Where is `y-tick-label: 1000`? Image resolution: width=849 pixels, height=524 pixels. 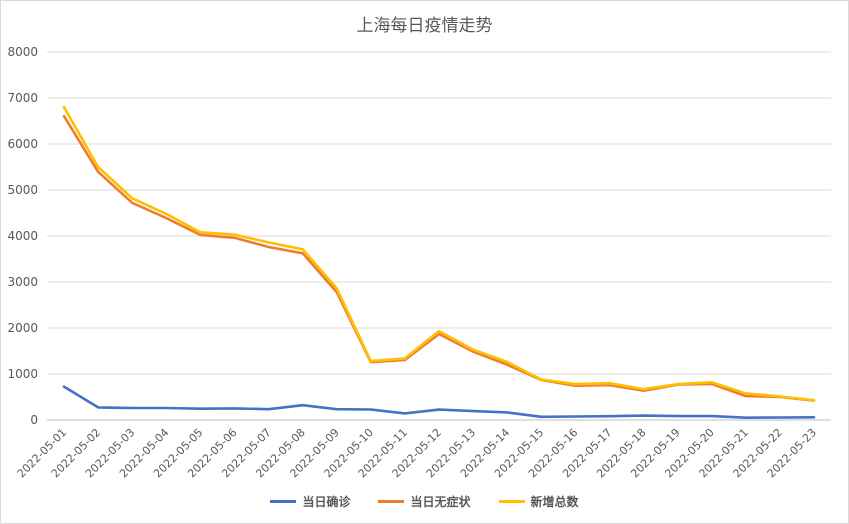 y-tick-label: 1000 is located at coordinates (22, 374).